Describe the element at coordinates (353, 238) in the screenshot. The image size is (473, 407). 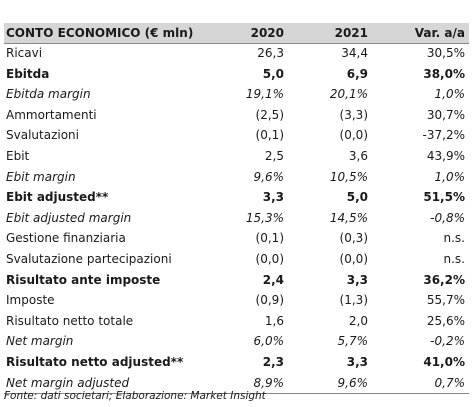
I see `value-2021: (0,3)` at that location.